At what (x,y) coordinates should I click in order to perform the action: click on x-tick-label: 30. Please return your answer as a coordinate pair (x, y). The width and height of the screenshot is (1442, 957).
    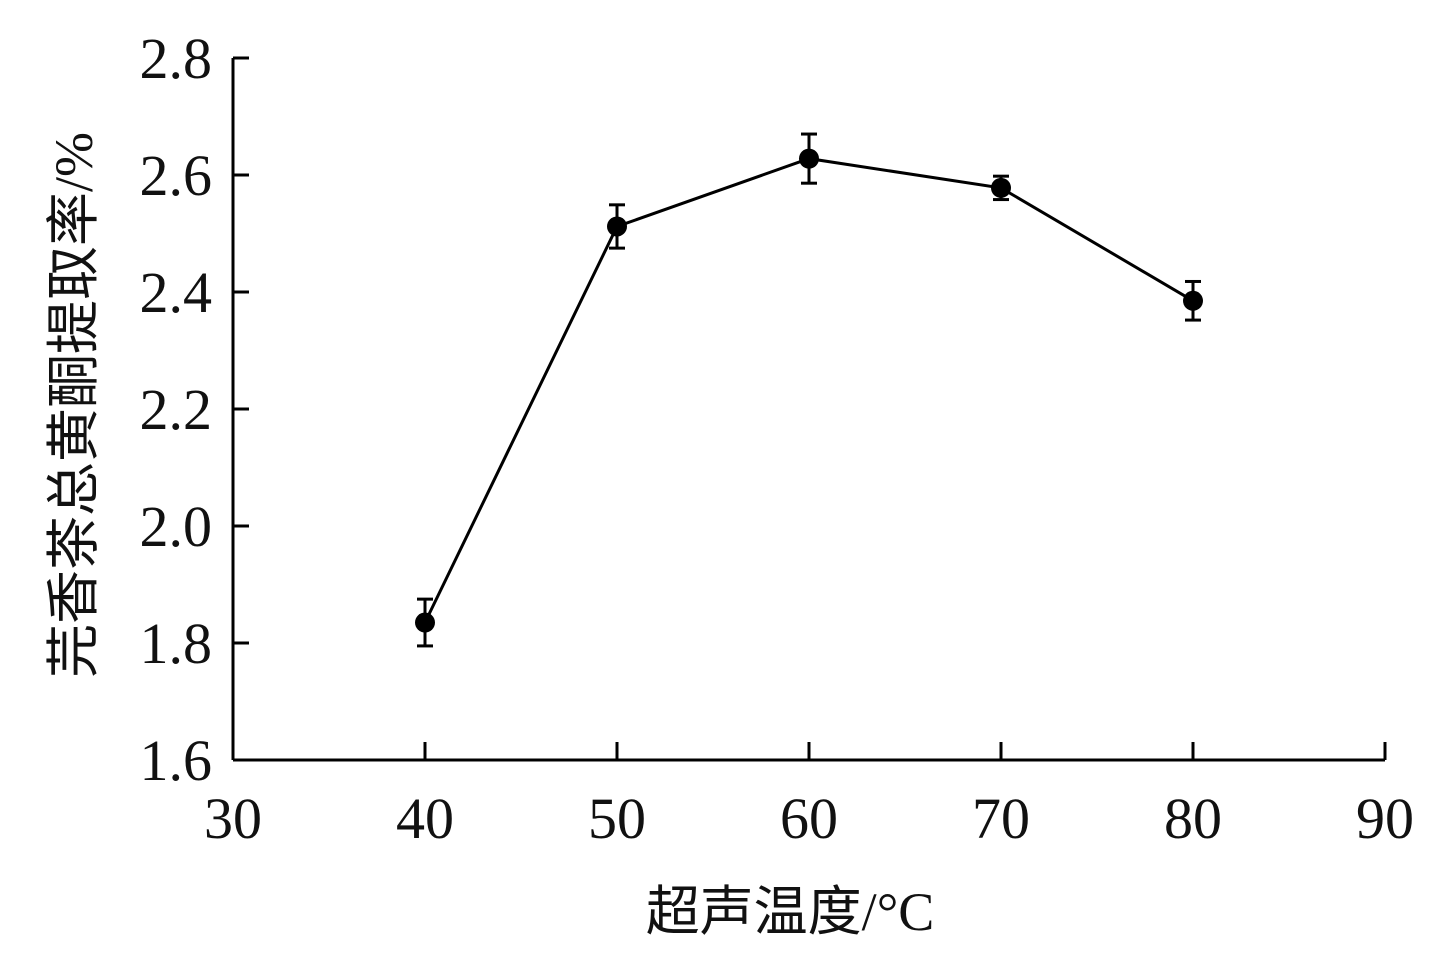
    Looking at the image, I should click on (233, 818).